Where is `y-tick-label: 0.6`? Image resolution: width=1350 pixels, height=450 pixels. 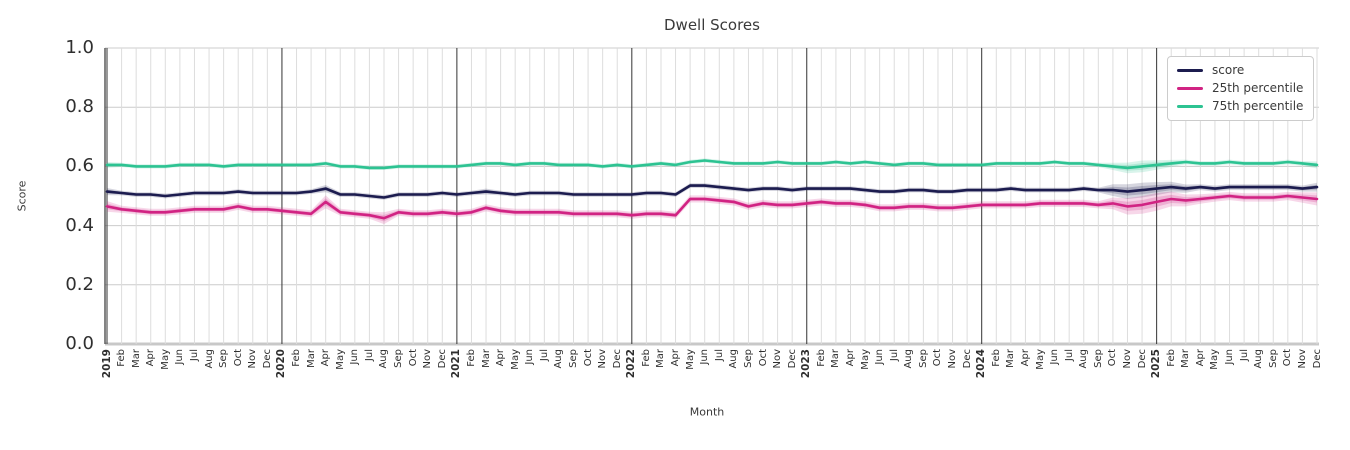
y-tick-label: 0.6 is located at coordinates (79, 166).